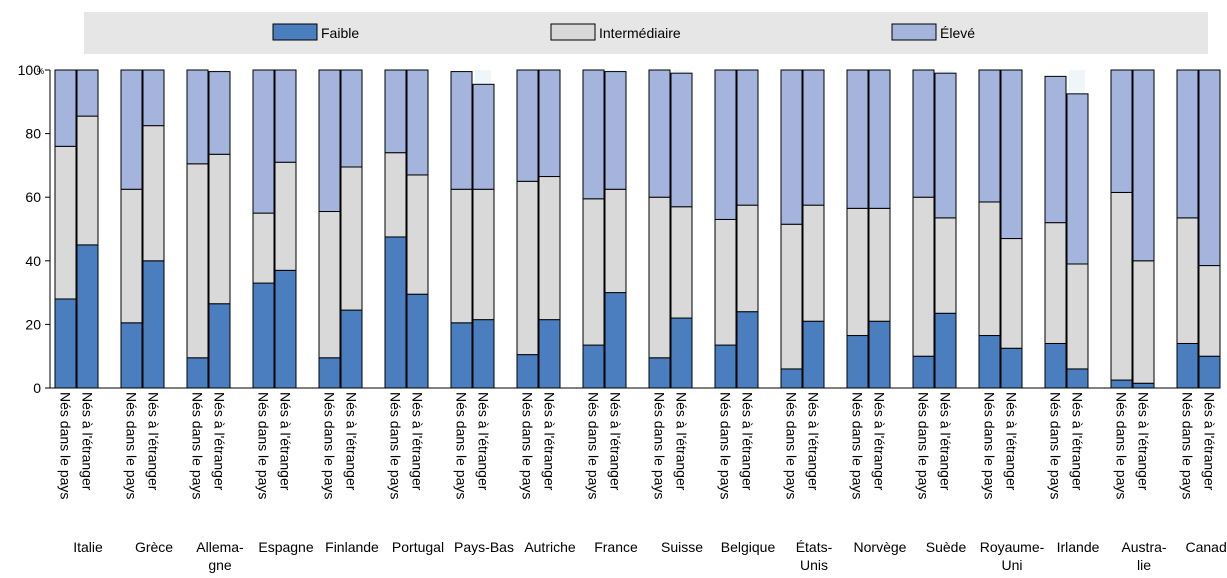  What do you see at coordinates (880, 547) in the screenshot?
I see `group-label: Norvège` at bounding box center [880, 547].